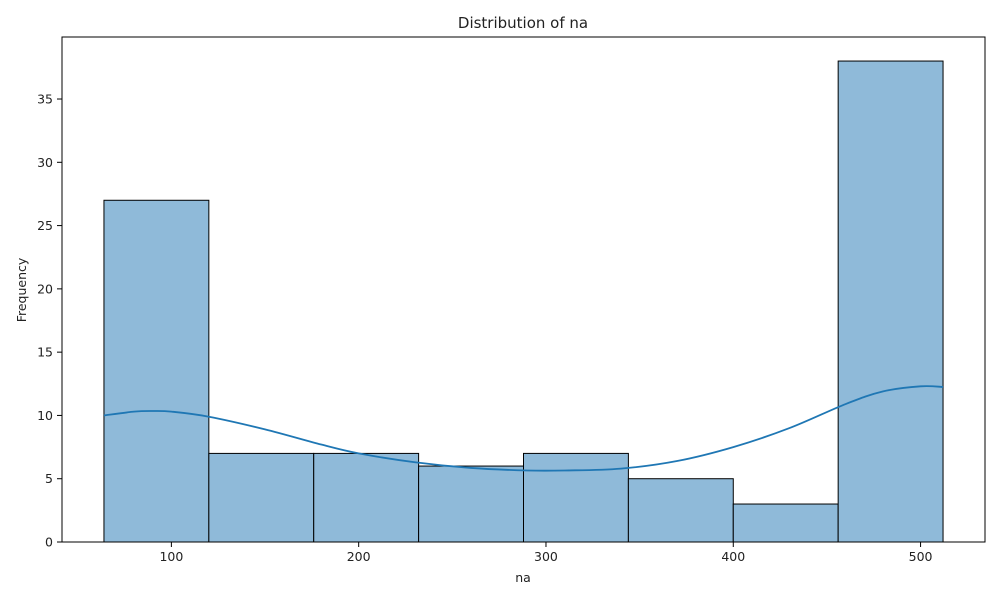 Image resolution: width=1000 pixels, height=600 pixels. Describe the element at coordinates (49, 542) in the screenshot. I see `y-tick-label: 0` at that location.